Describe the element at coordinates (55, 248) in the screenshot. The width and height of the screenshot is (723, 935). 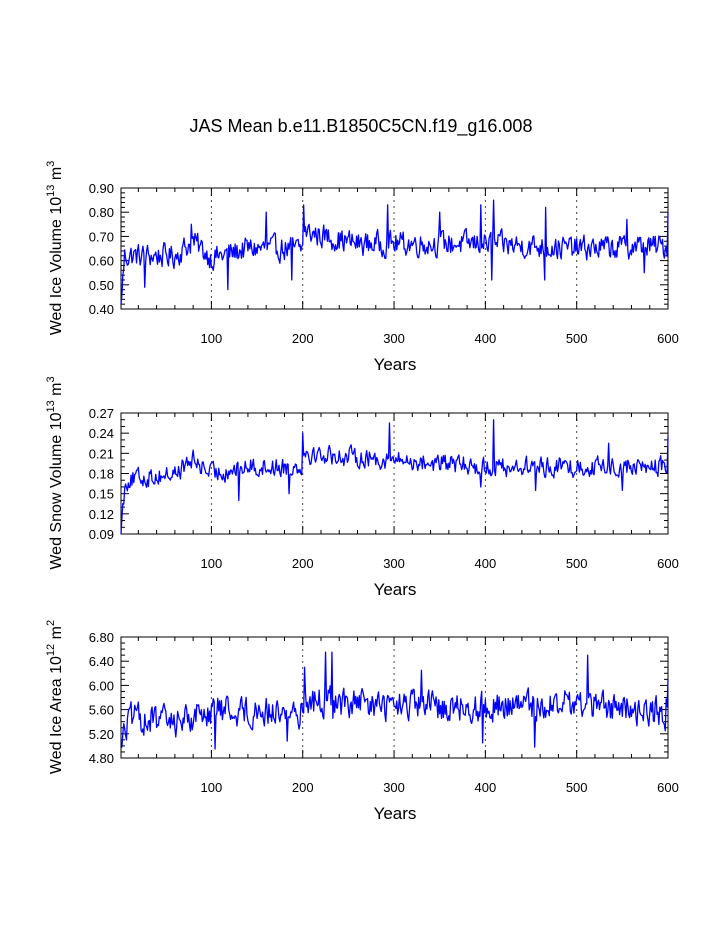
I see `y-axis-label: Wed Ice Volume 1013 m3` at that location.